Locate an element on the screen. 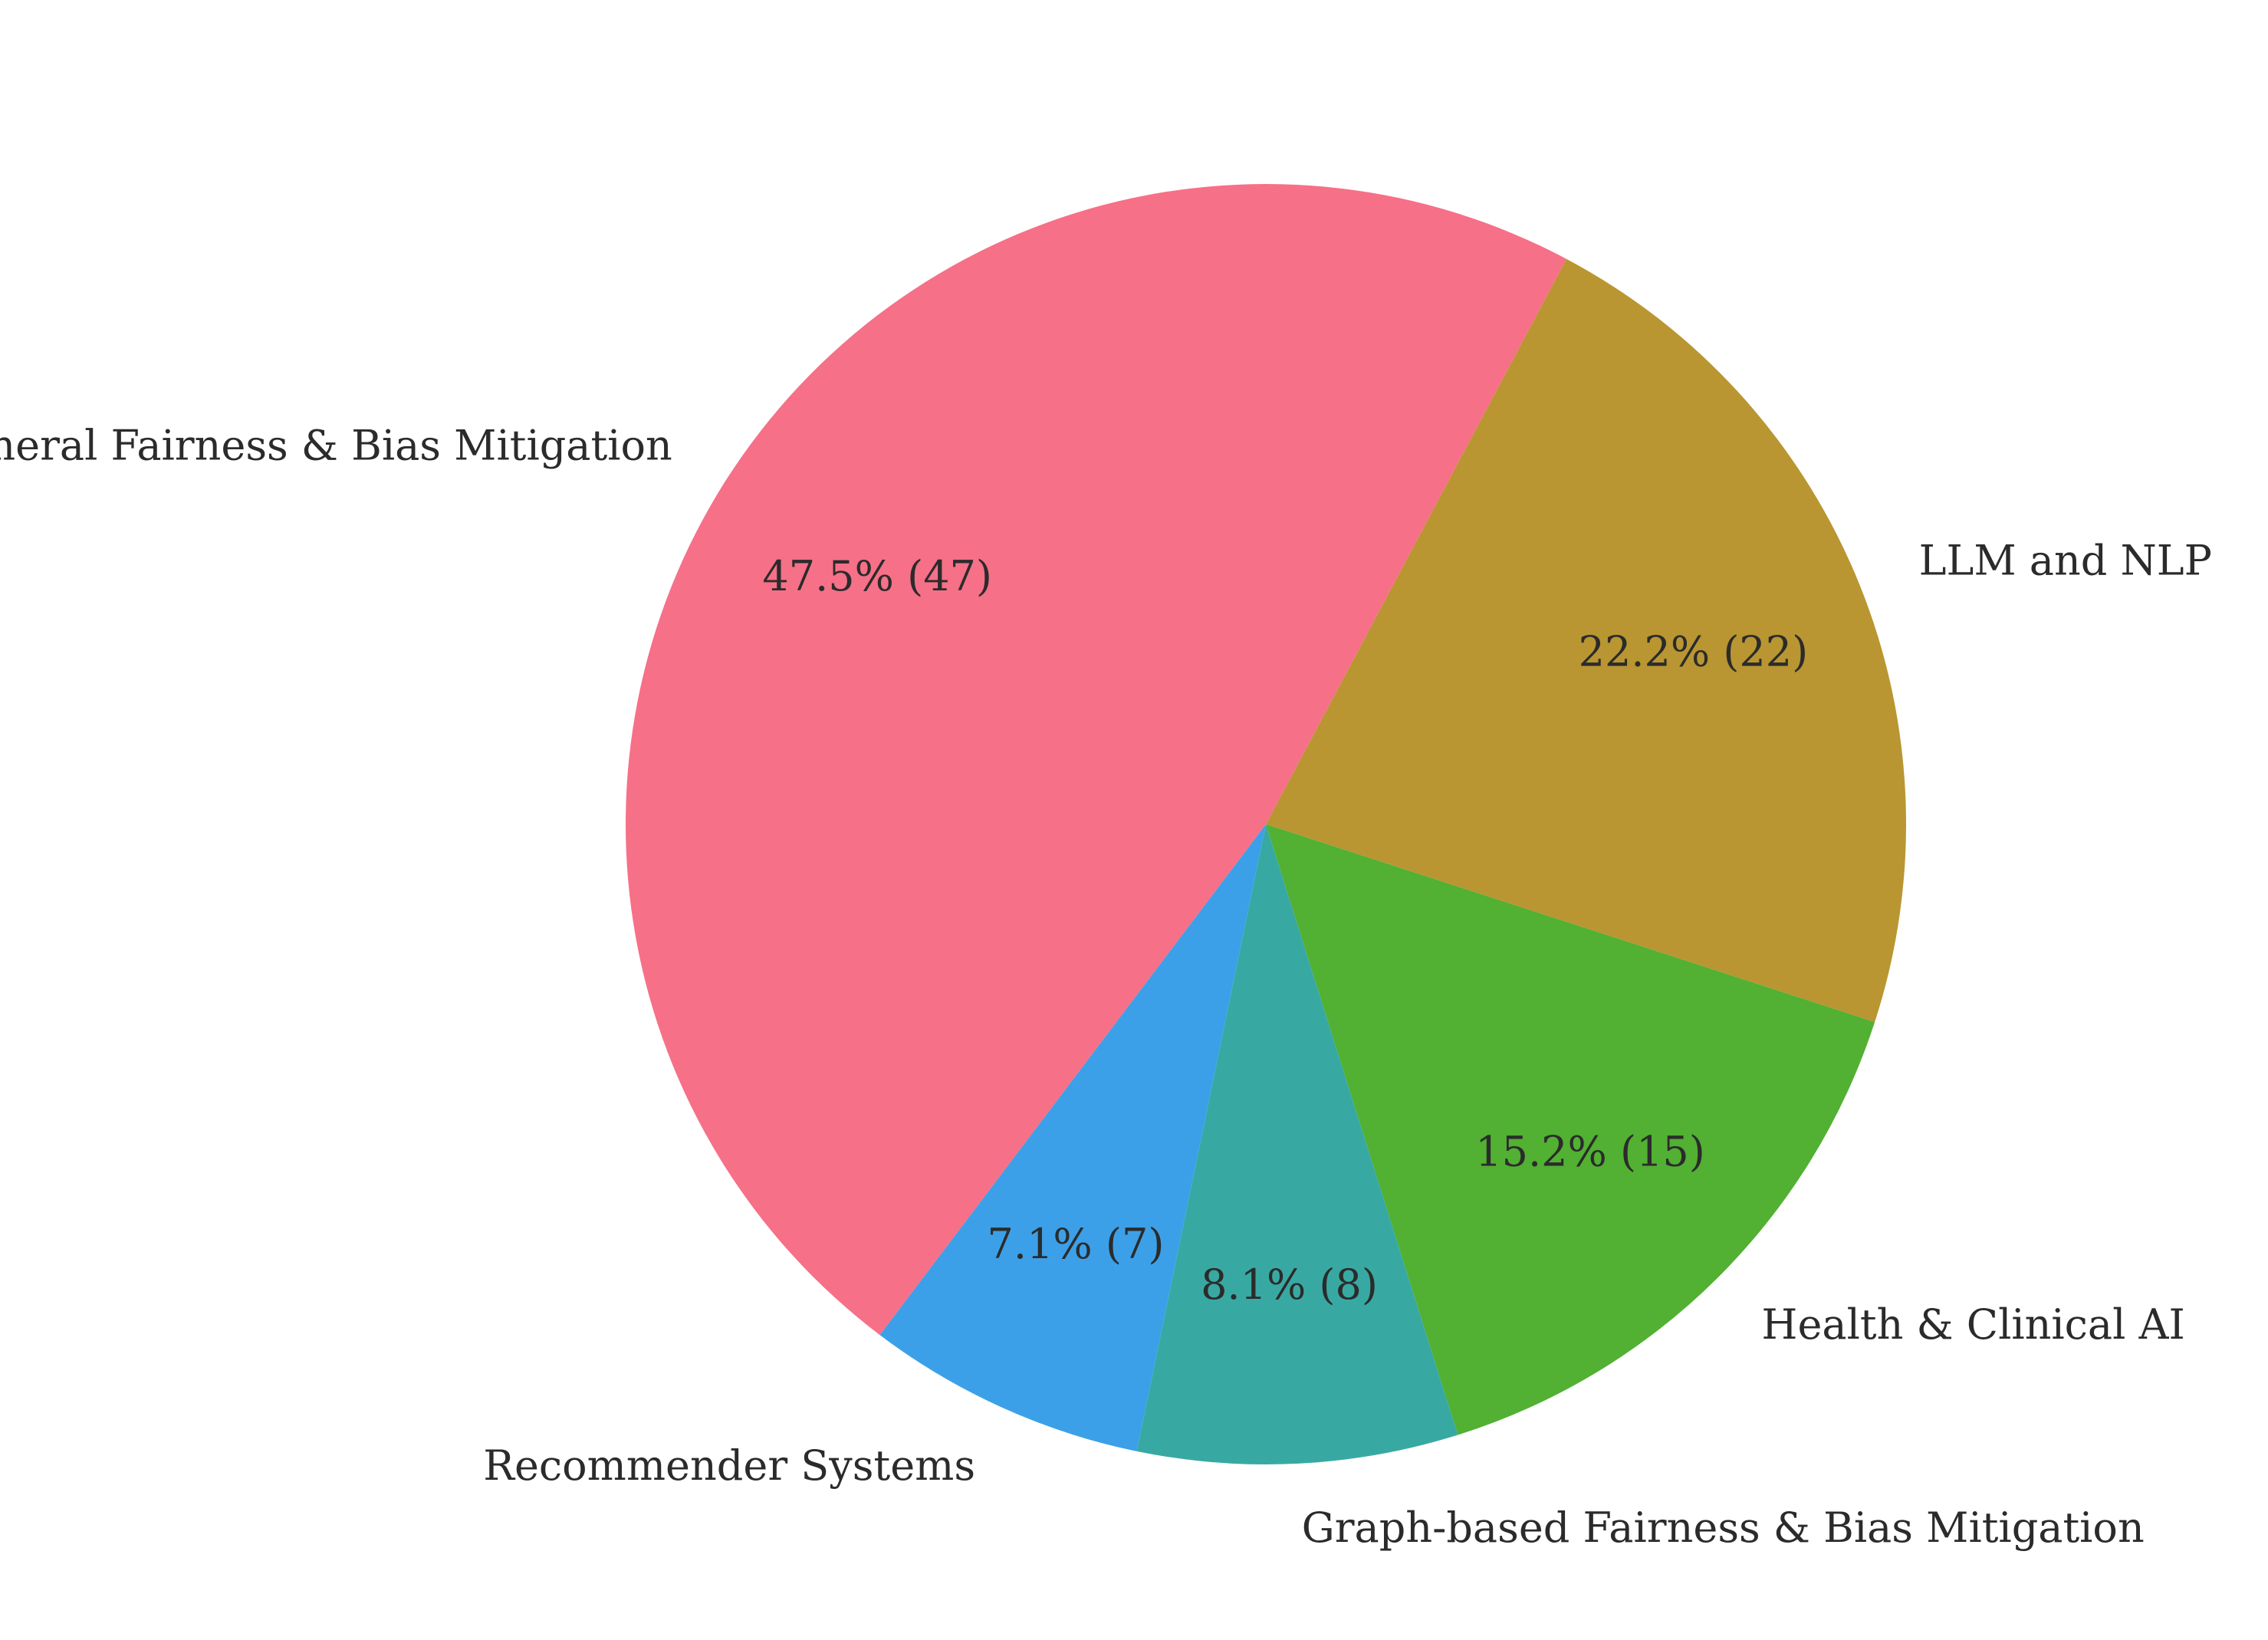 This screenshot has height=1640, width=2268. slice-percent-label: 15.2% (15) is located at coordinates (1590, 1152).